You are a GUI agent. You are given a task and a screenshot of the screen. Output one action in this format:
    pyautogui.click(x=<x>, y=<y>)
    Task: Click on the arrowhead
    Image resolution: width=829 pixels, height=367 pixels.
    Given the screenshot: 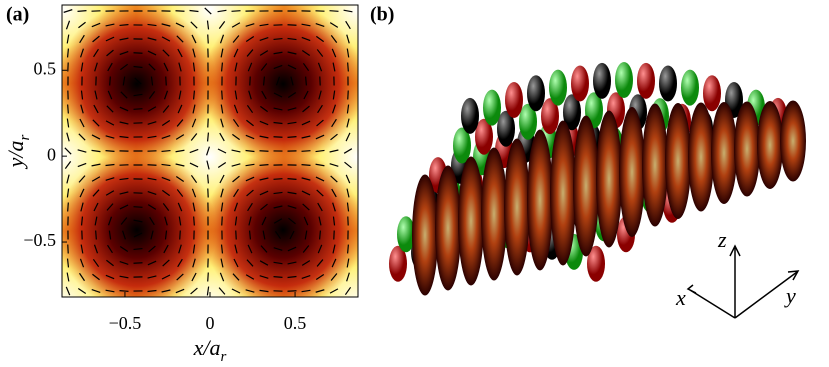 What is the action you would take?
    pyautogui.click(x=793, y=275)
    